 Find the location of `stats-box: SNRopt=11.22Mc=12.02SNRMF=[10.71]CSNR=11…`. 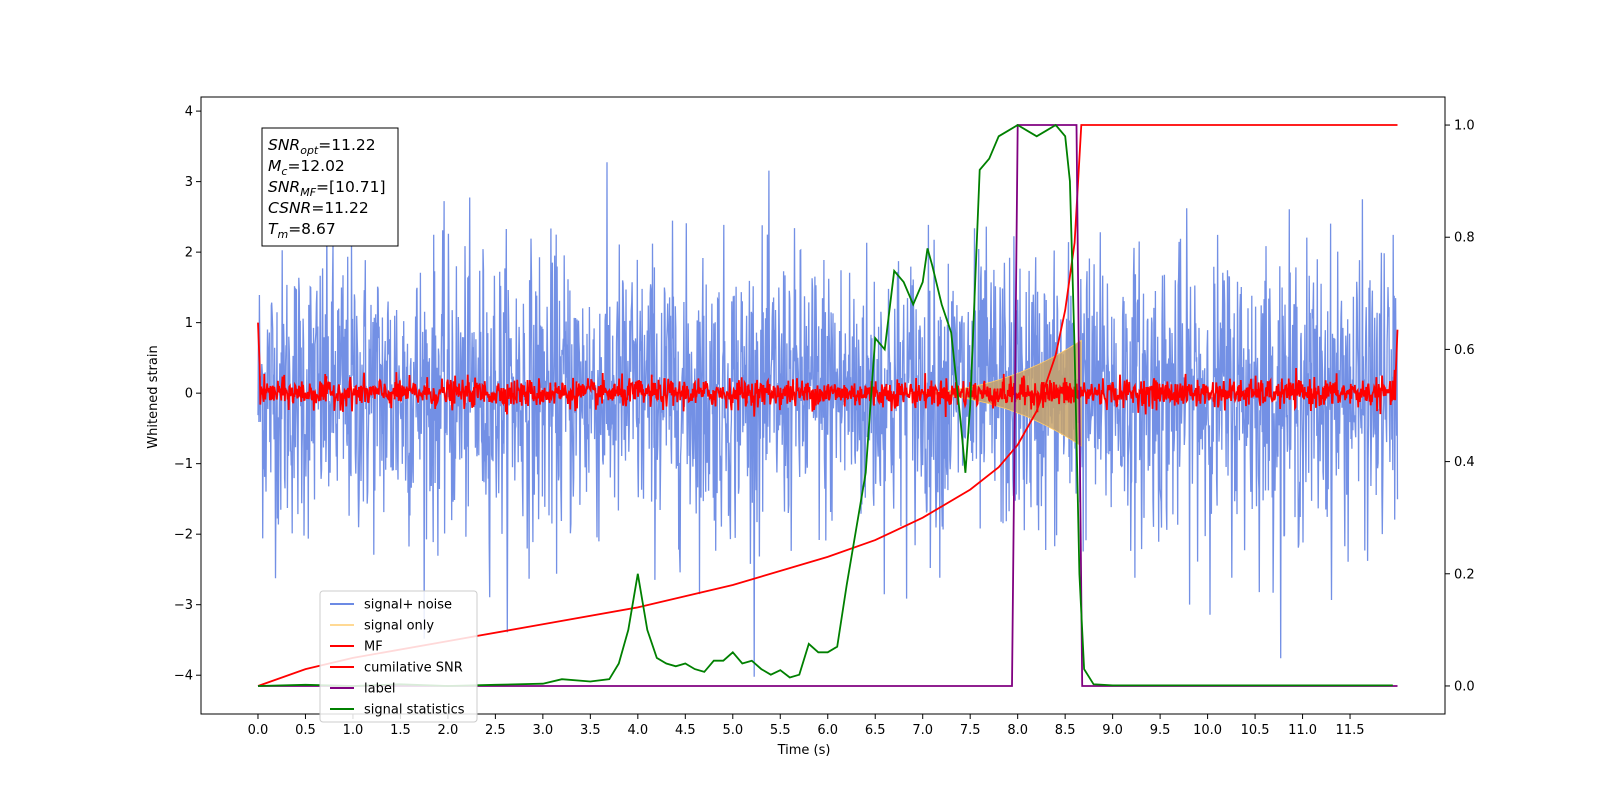

stats-box: SNRopt=11.22Mc=12.02SNRMF=[10.71]CSNR=11… is located at coordinates (330, 187).